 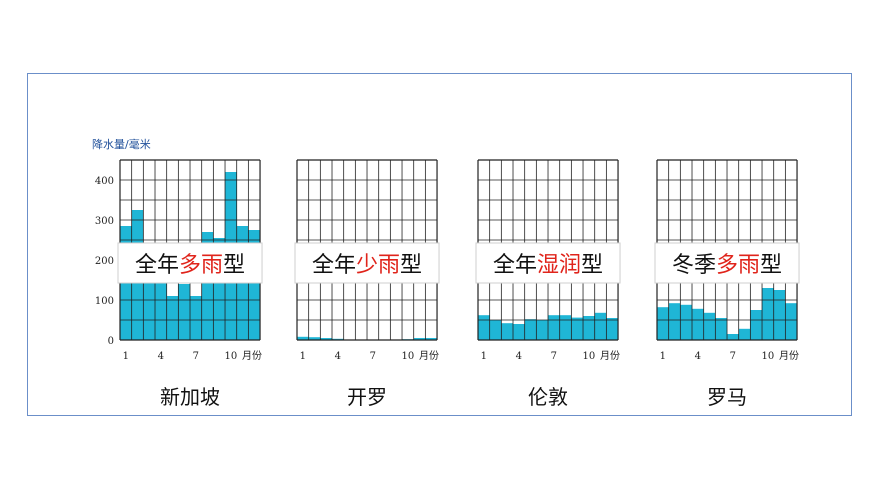 I want to click on bar-罗马-5, so click(x=709, y=326).